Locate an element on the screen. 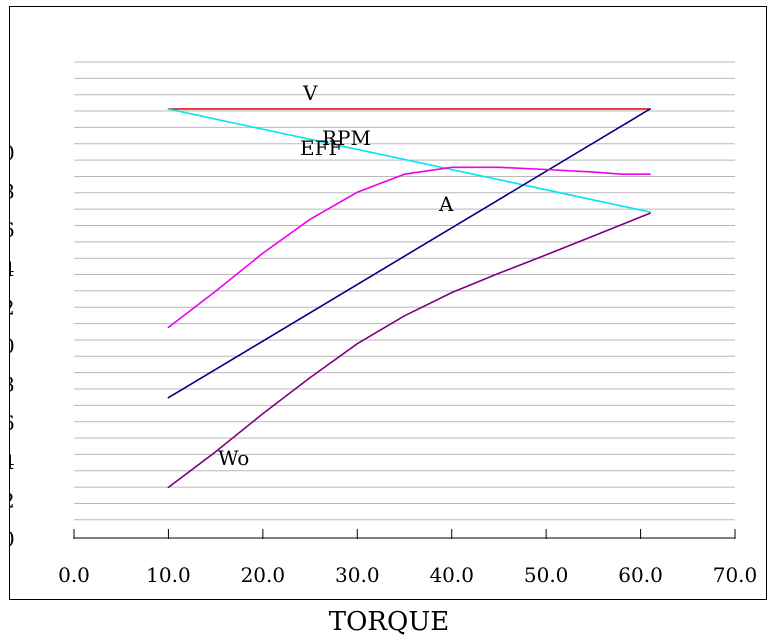  x-tick-label: 50.0 is located at coordinates (546, 575).